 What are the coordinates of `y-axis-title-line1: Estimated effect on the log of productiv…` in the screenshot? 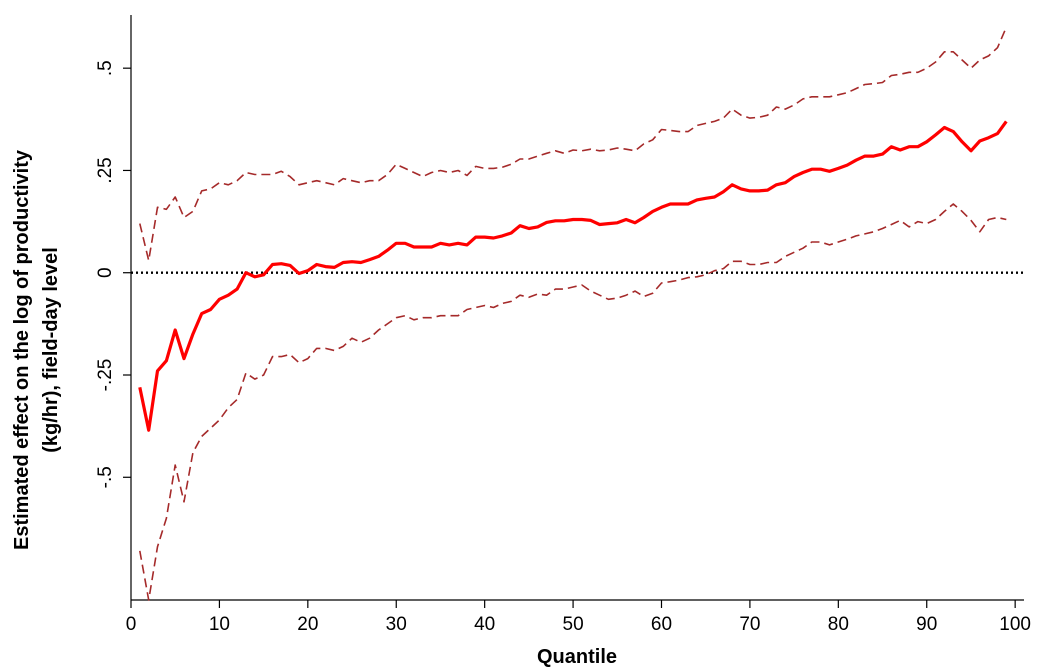 It's located at (22, 349).